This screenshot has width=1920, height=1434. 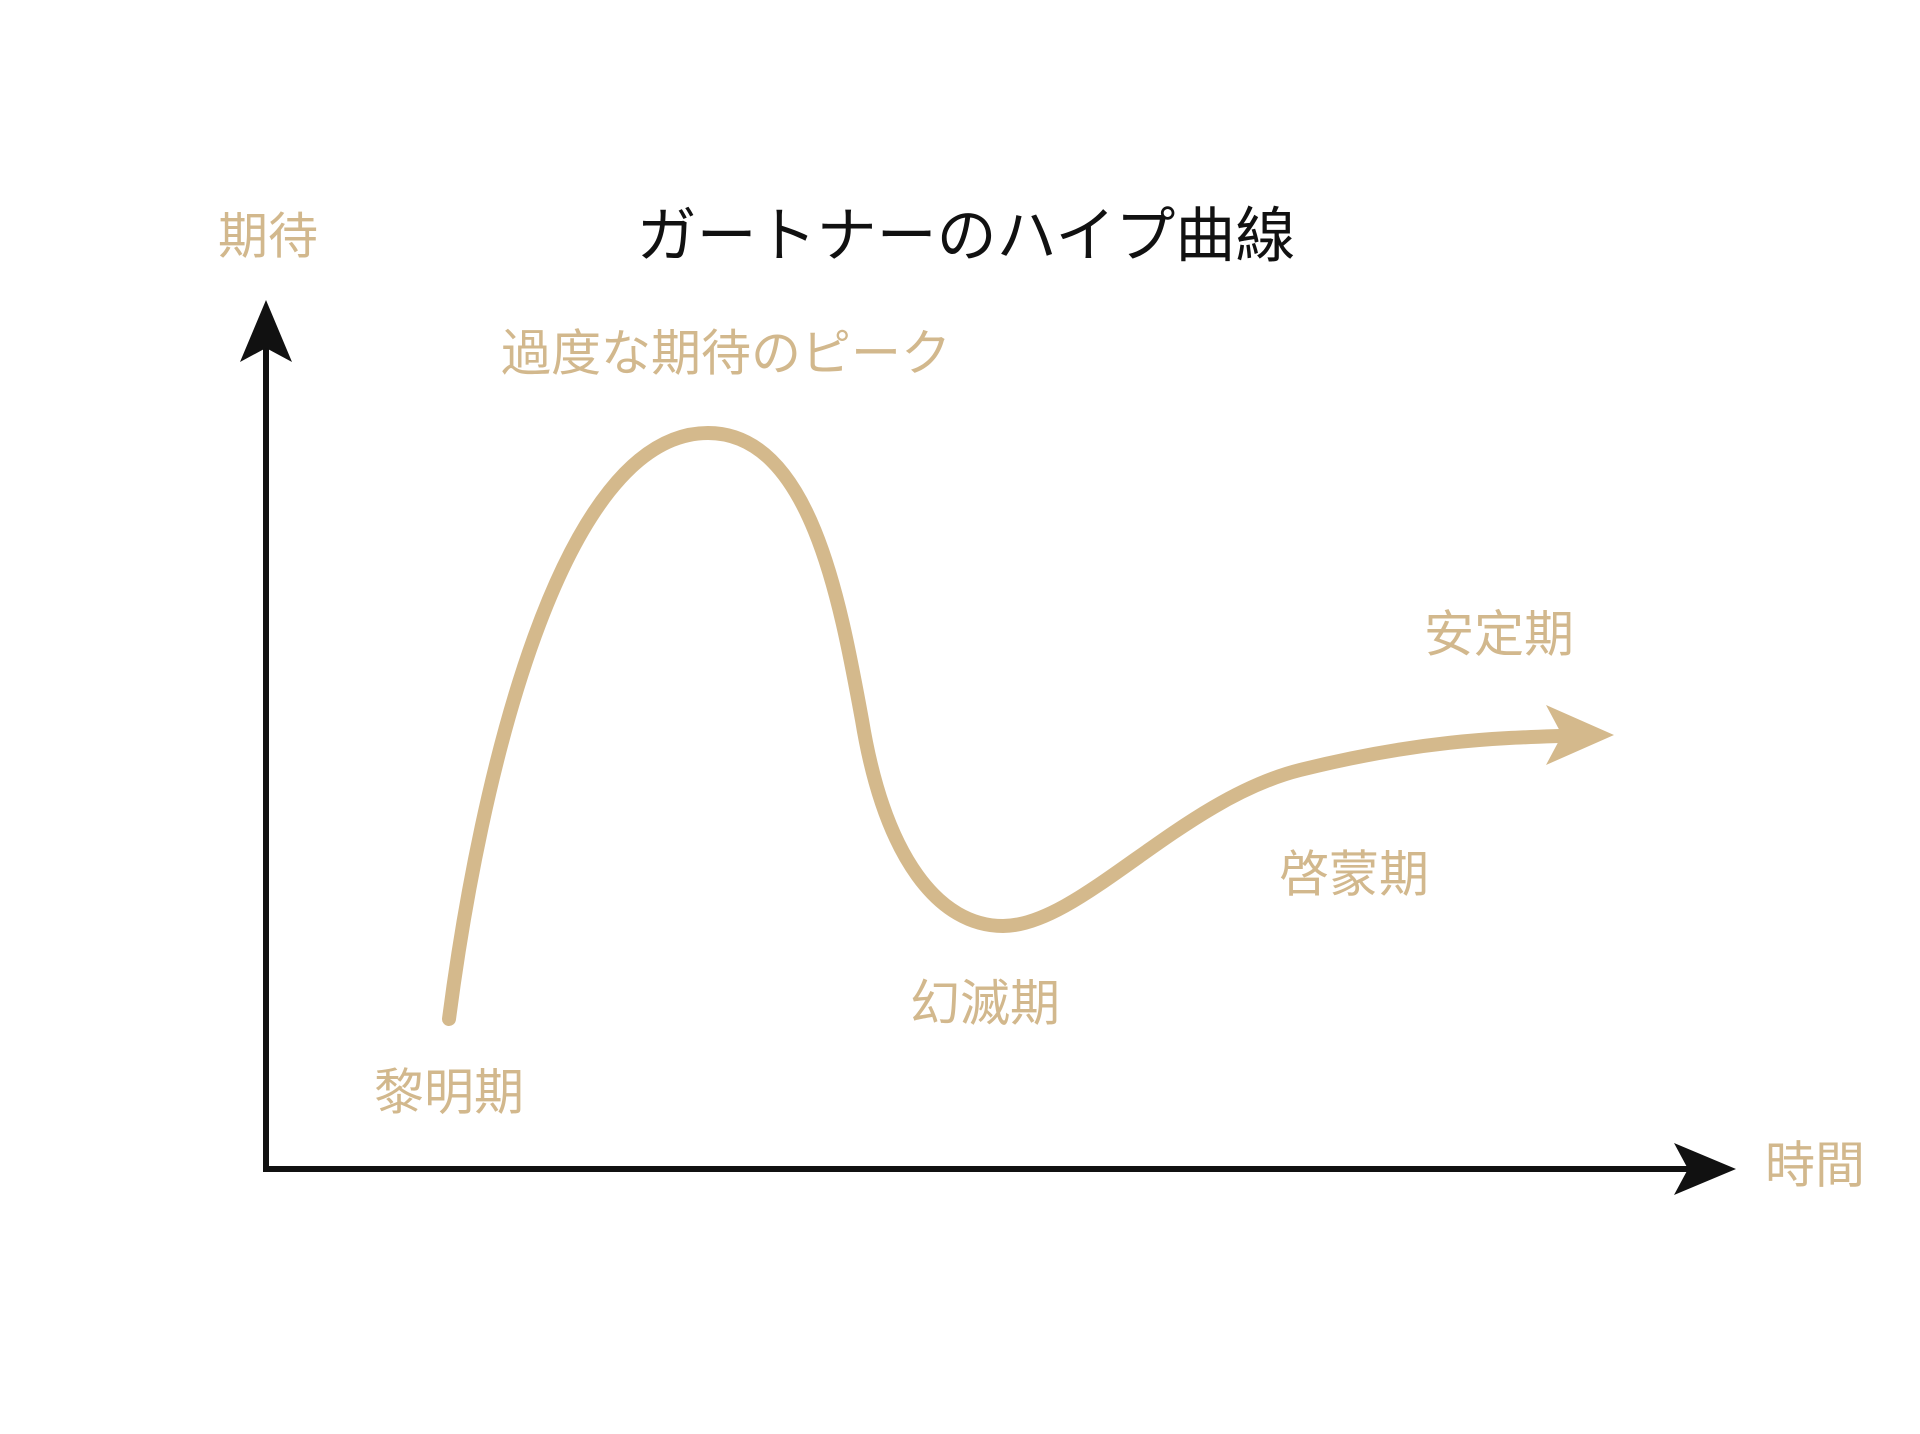 What do you see at coordinates (966, 237) in the screenshot?
I see `title: ガートナーのハイプ曲線` at bounding box center [966, 237].